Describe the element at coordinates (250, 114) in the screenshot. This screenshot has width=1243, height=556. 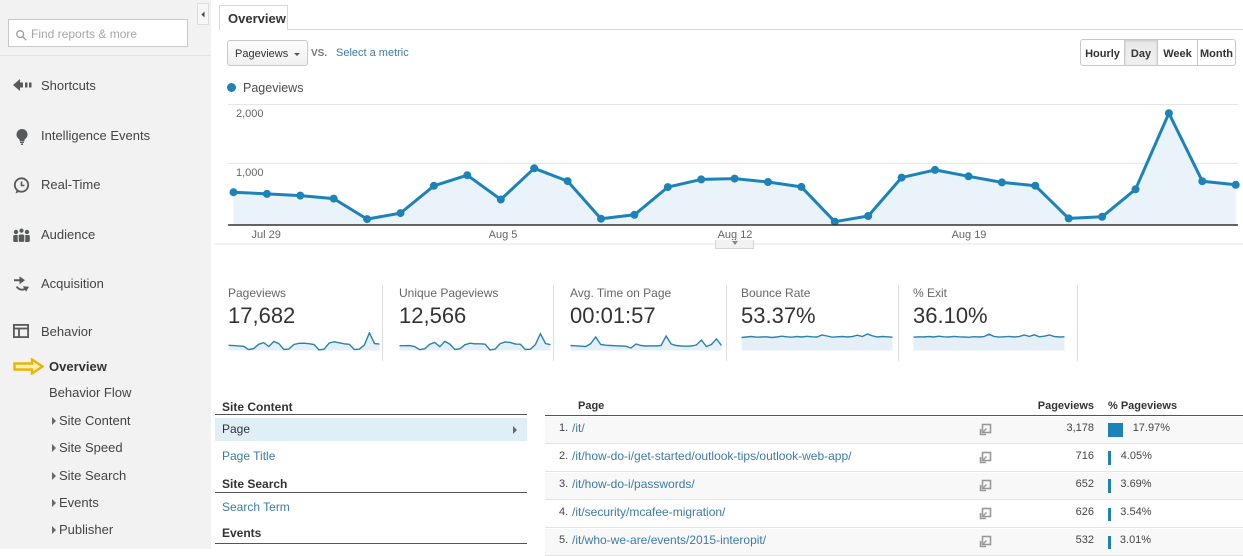
I see `svg-text: 2,000` at that location.